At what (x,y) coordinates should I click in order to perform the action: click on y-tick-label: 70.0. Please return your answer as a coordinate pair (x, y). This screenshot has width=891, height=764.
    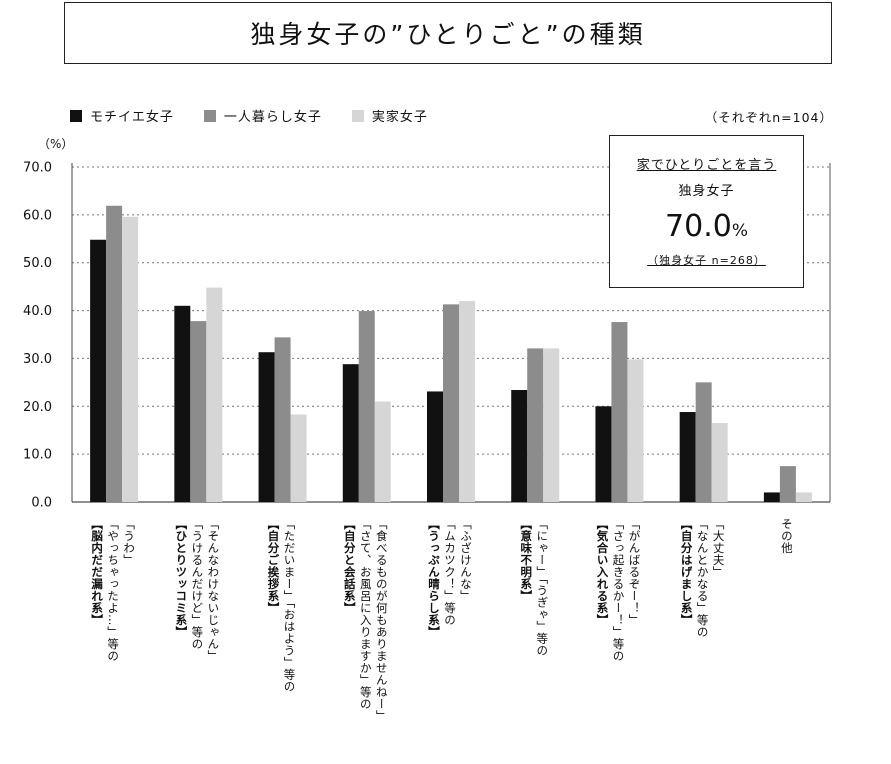
    Looking at the image, I should click on (37, 168).